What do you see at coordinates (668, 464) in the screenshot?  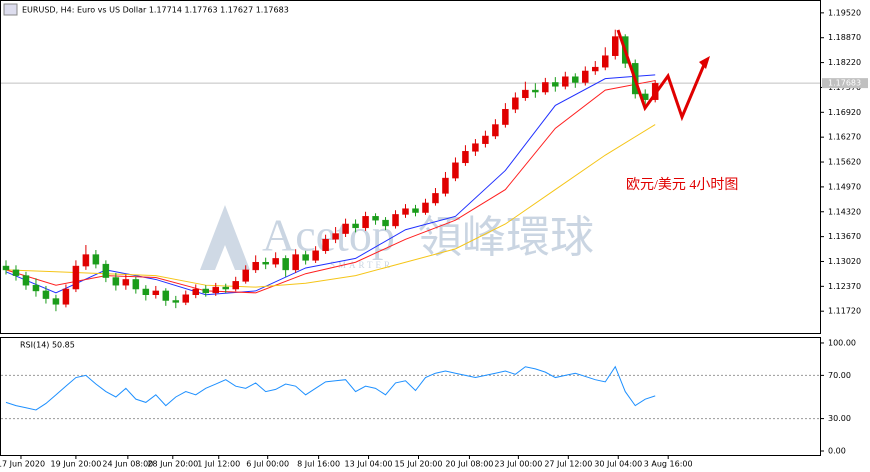 I see `x-tick-label: 3 Aug 16:00` at bounding box center [668, 464].